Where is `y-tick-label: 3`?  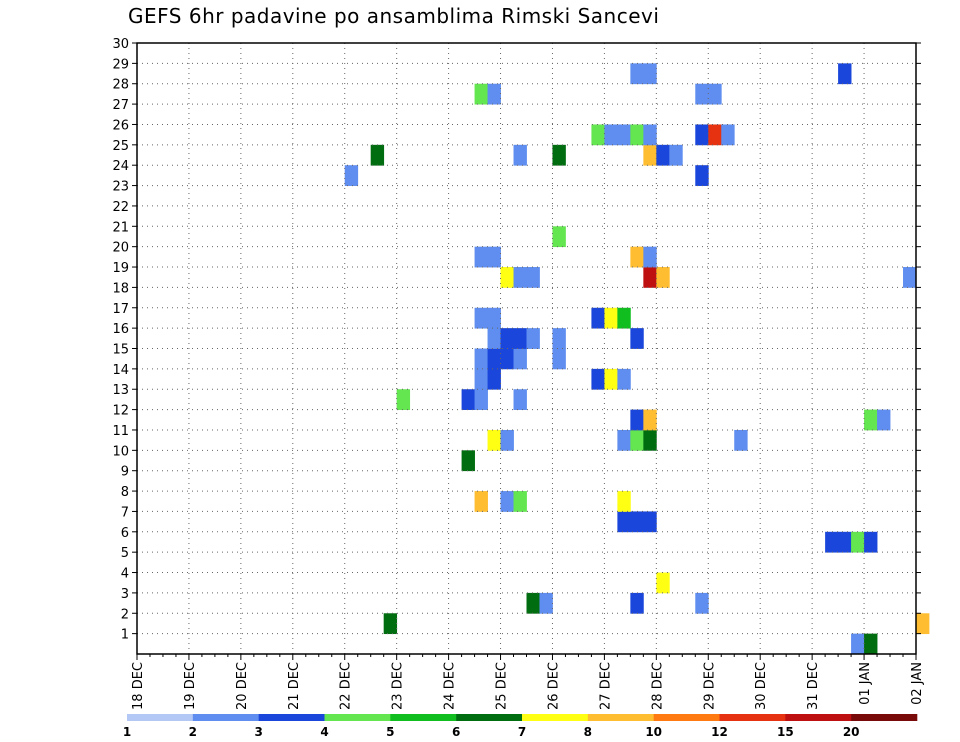
y-tick-label: 3 is located at coordinates (125, 594).